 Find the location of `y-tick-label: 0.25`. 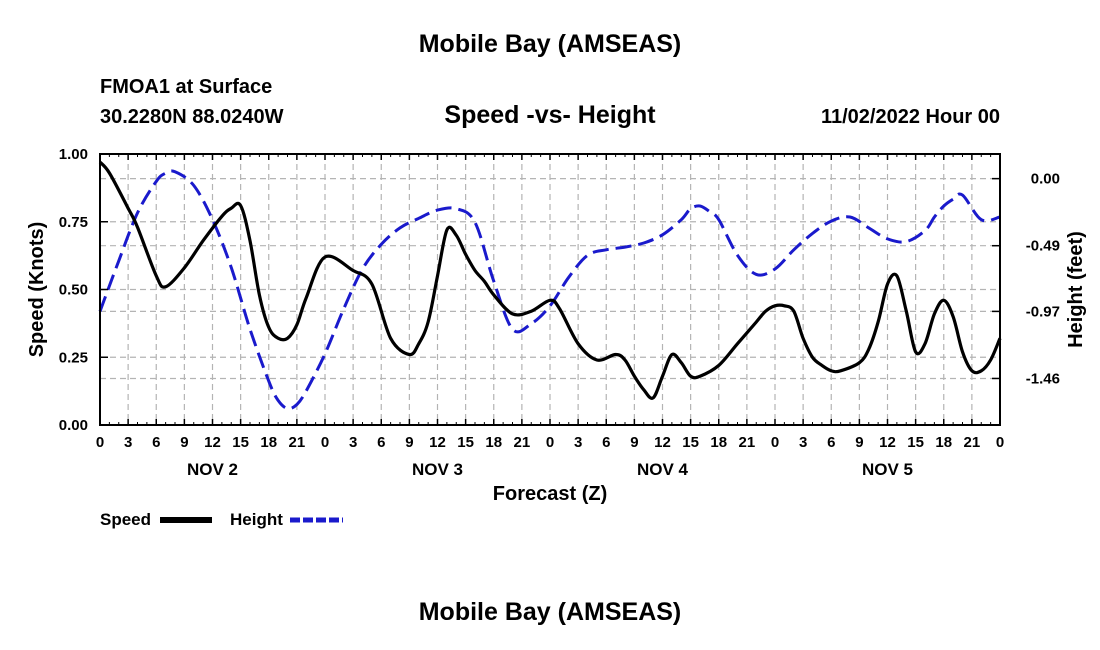

y-tick-label: 0.25 is located at coordinates (73, 357).